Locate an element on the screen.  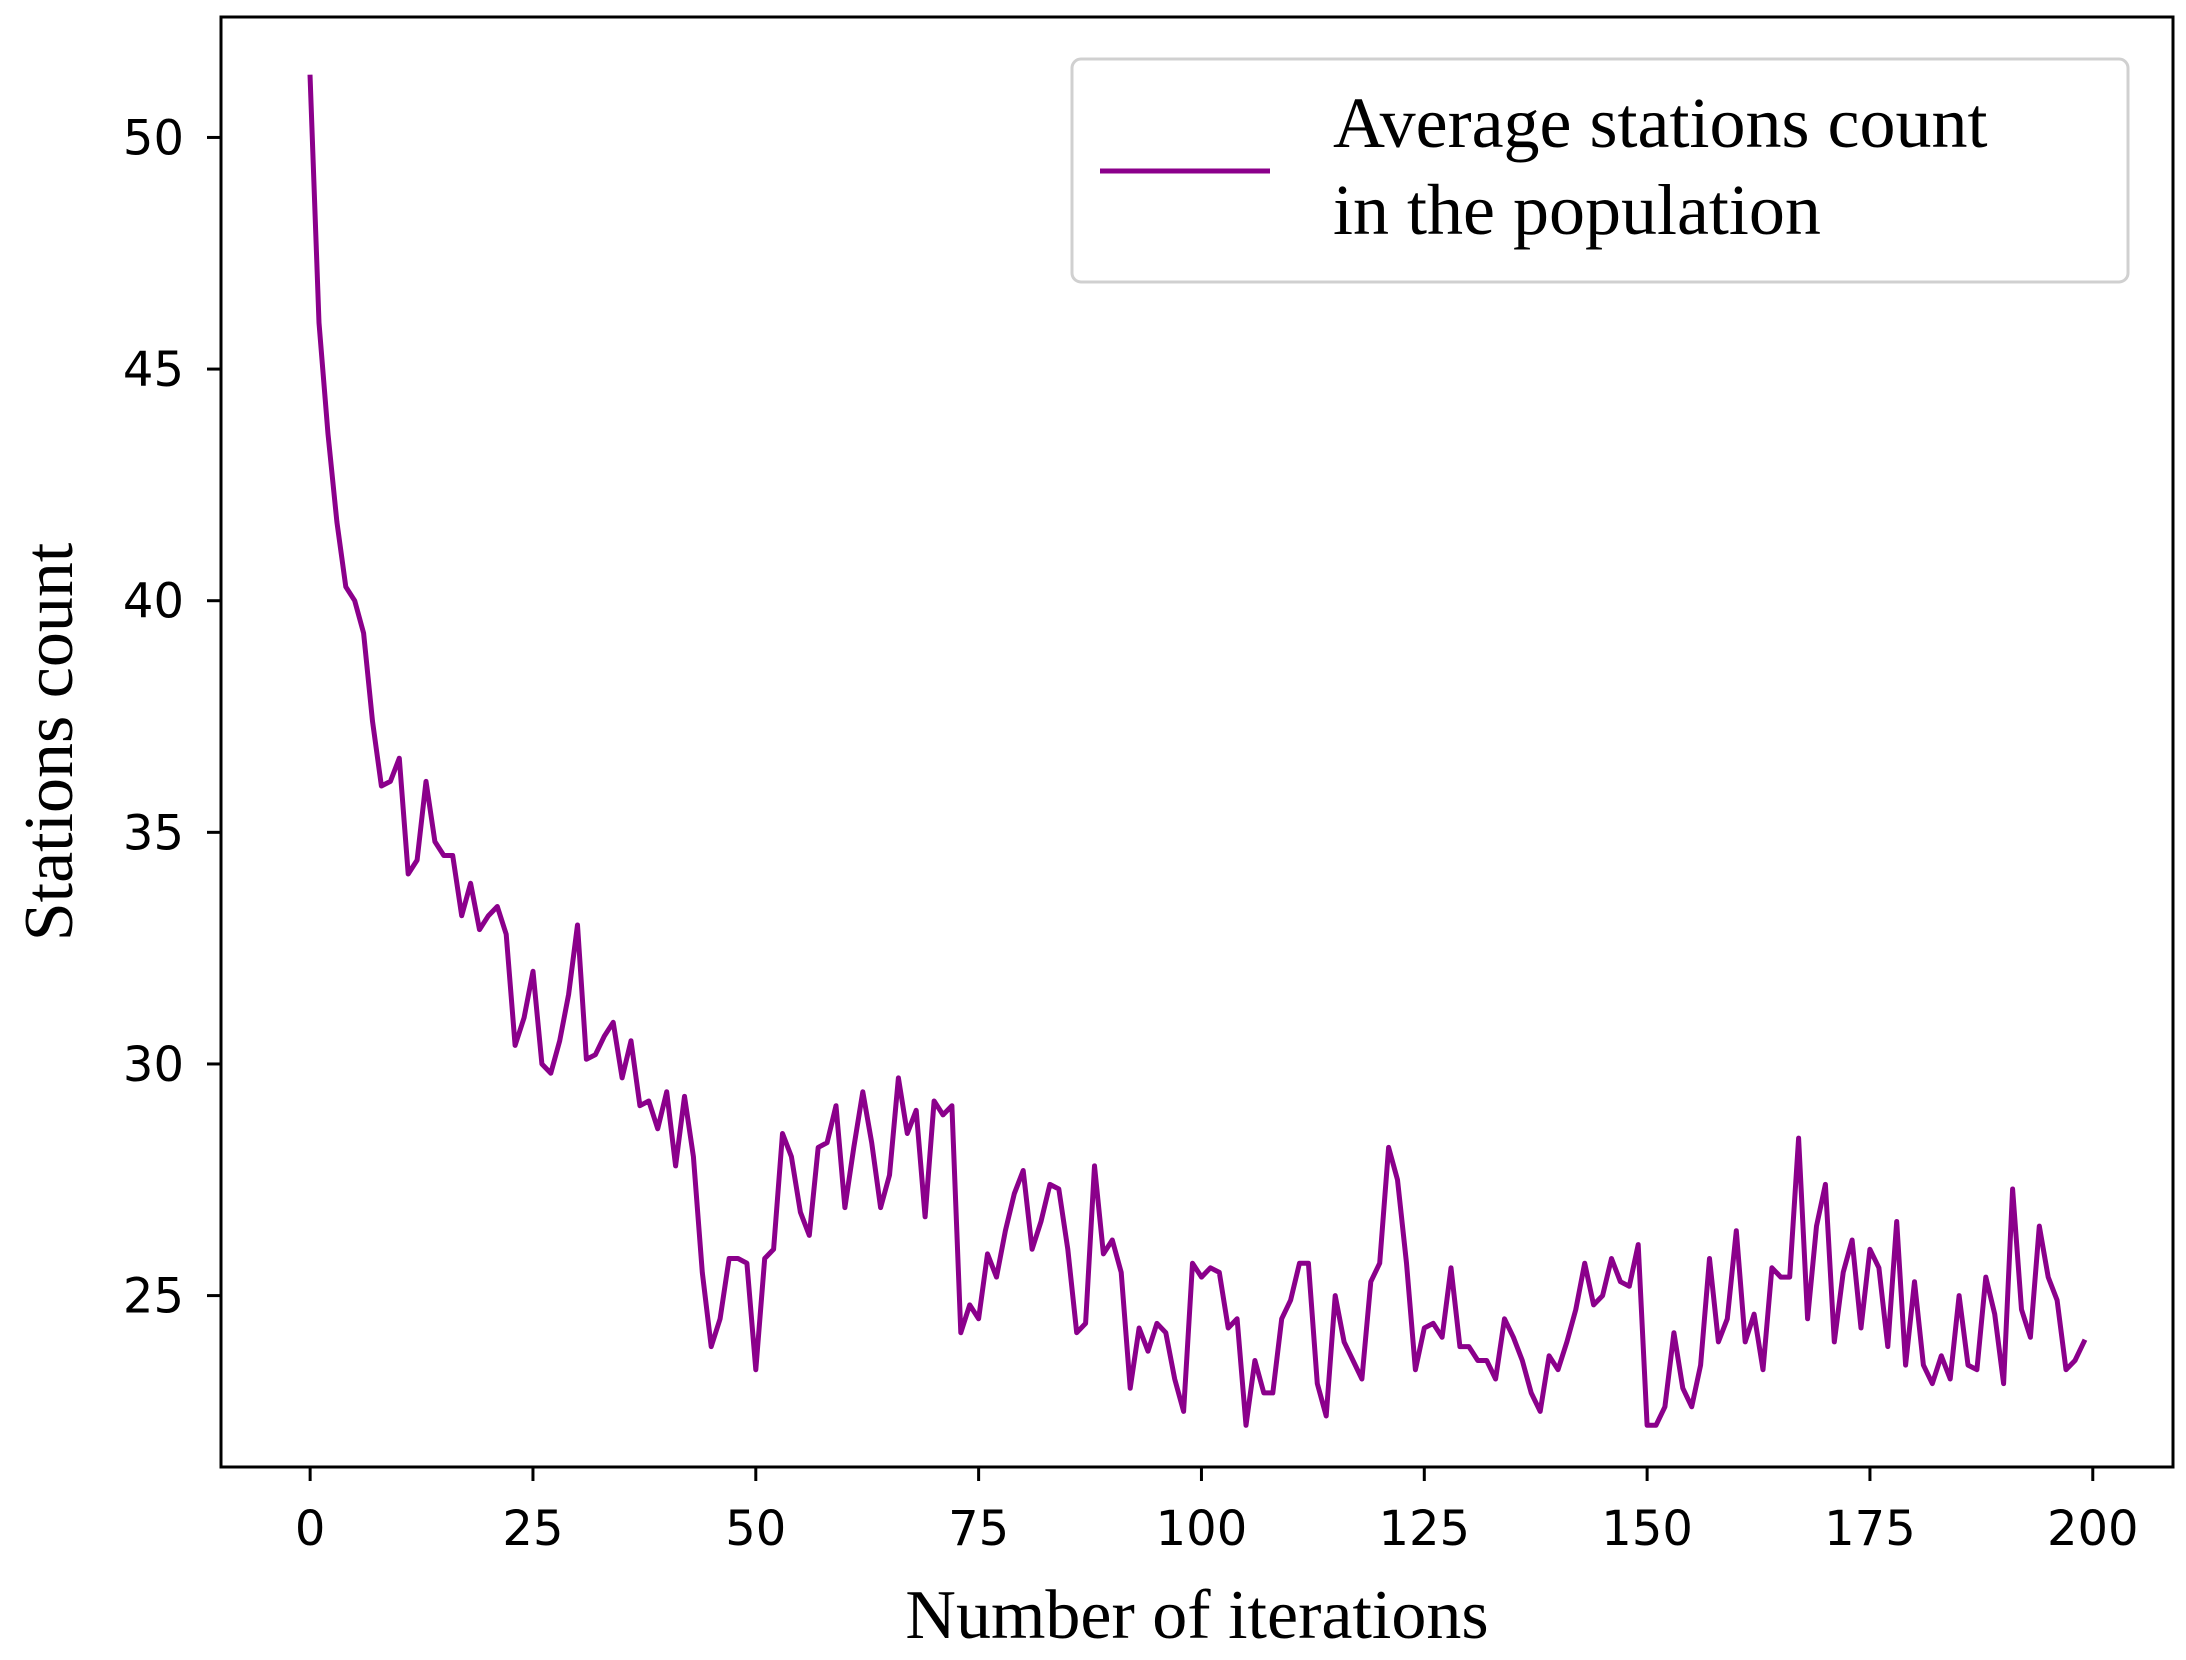
x-tick-label-175: 175 is located at coordinates (1870, 1529).